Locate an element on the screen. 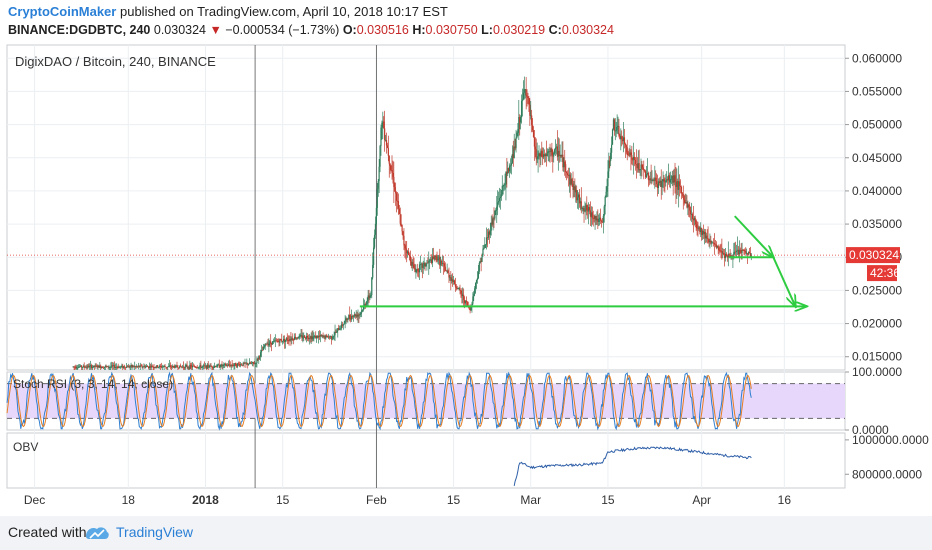 Image resolution: width=932 pixels, height=550 pixels. x-tick-label: 15 is located at coordinates (454, 500).